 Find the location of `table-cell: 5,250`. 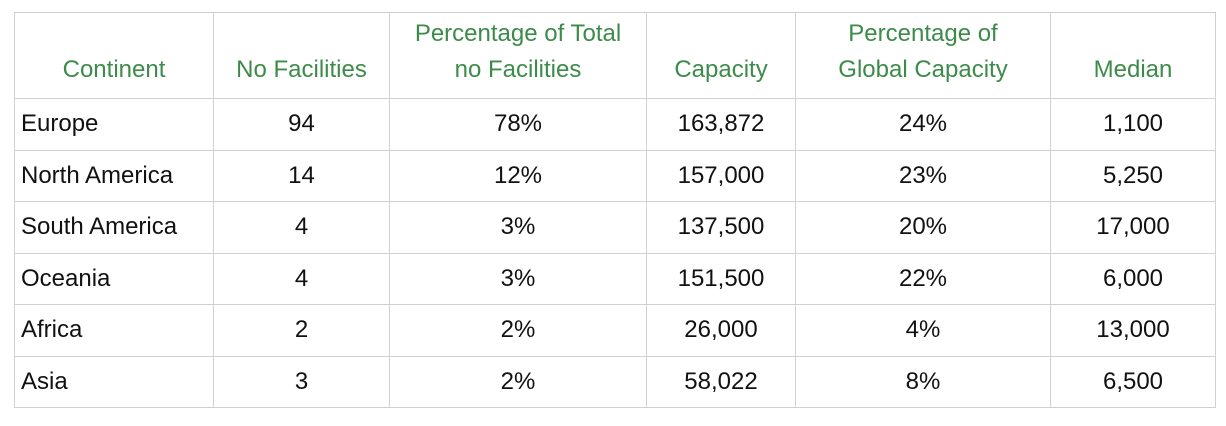

table-cell: 5,250 is located at coordinates (1133, 175).